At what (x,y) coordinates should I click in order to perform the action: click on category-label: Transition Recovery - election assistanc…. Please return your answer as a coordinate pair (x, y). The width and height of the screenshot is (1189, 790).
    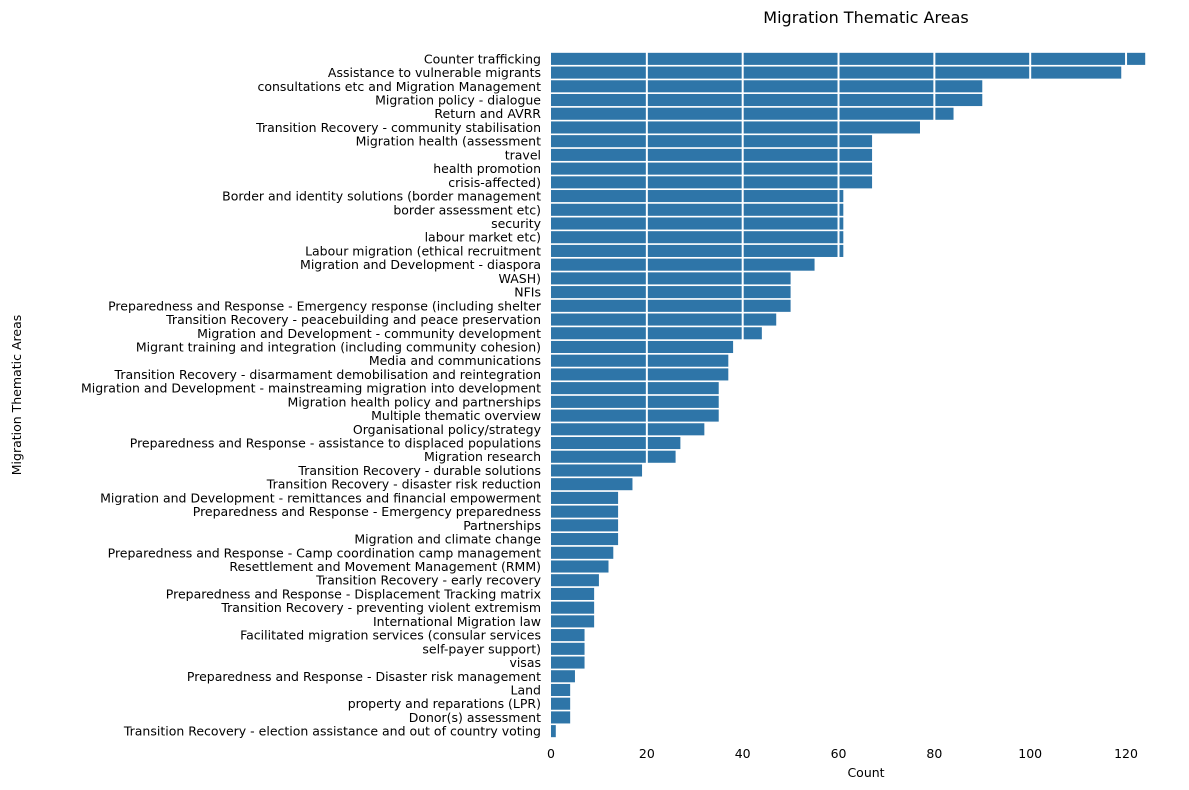
    Looking at the image, I should click on (332, 731).